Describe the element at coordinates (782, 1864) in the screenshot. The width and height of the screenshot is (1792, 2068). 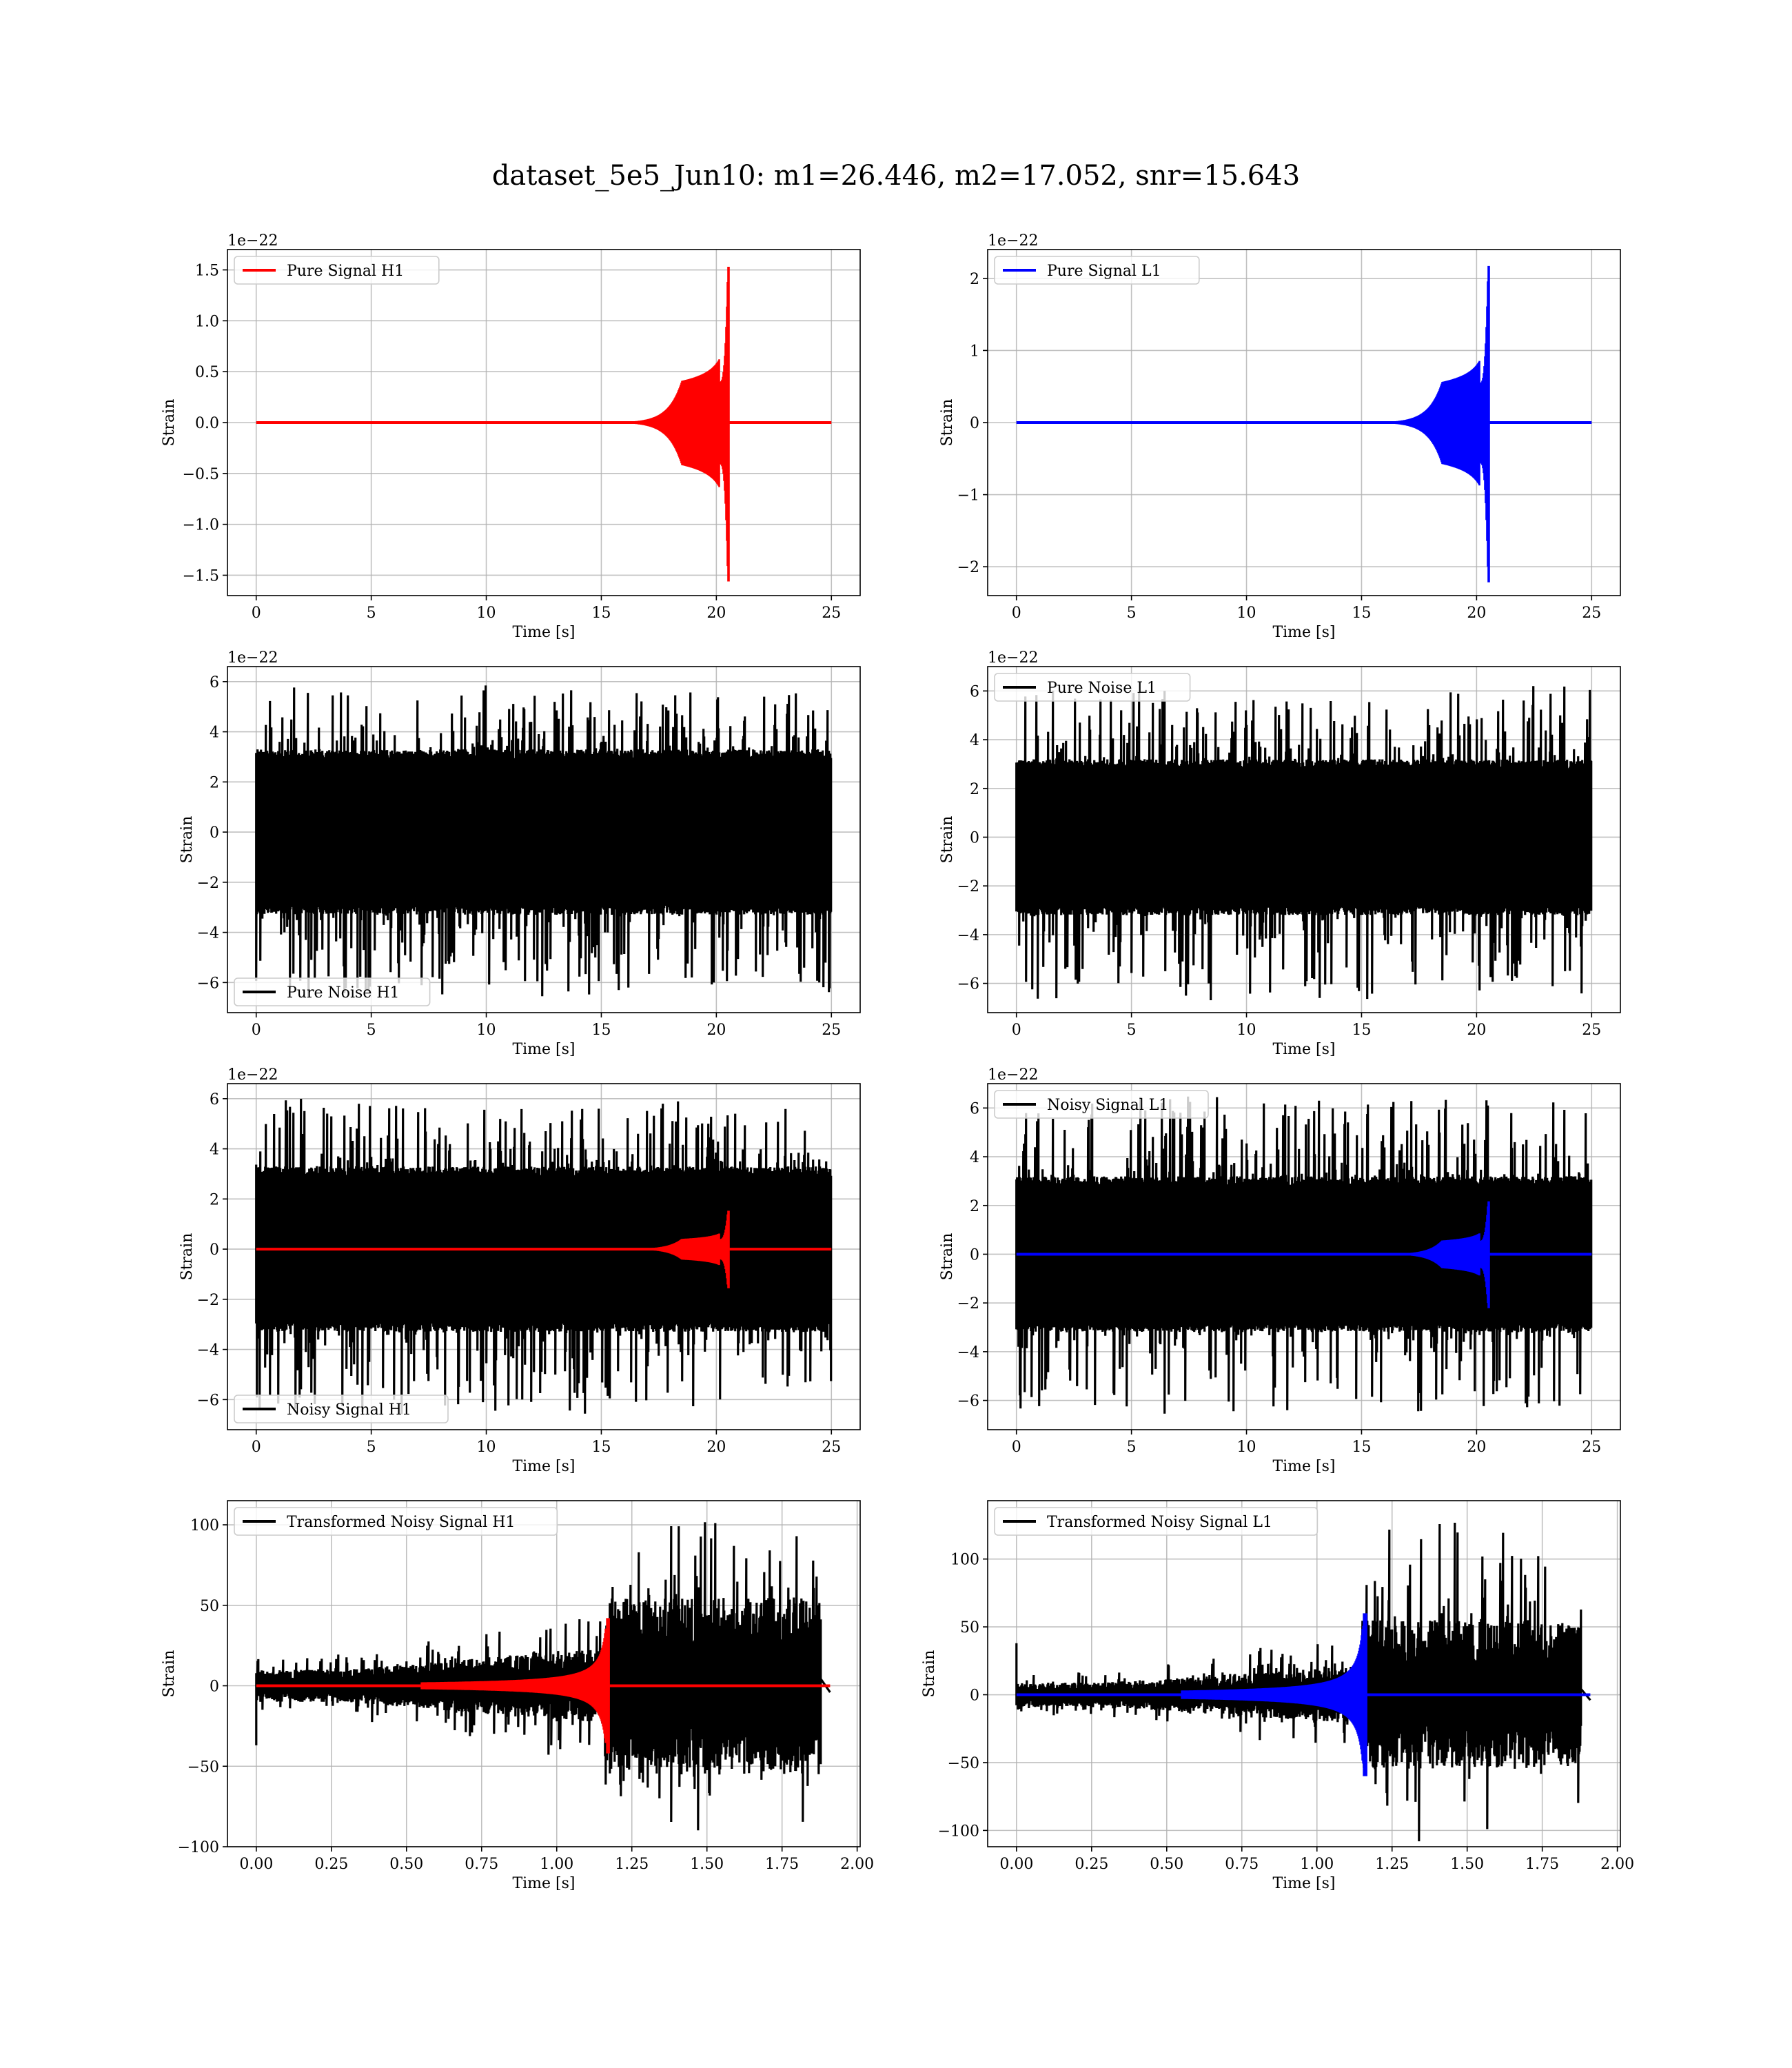
I see `x-tick-label: 1.75` at that location.